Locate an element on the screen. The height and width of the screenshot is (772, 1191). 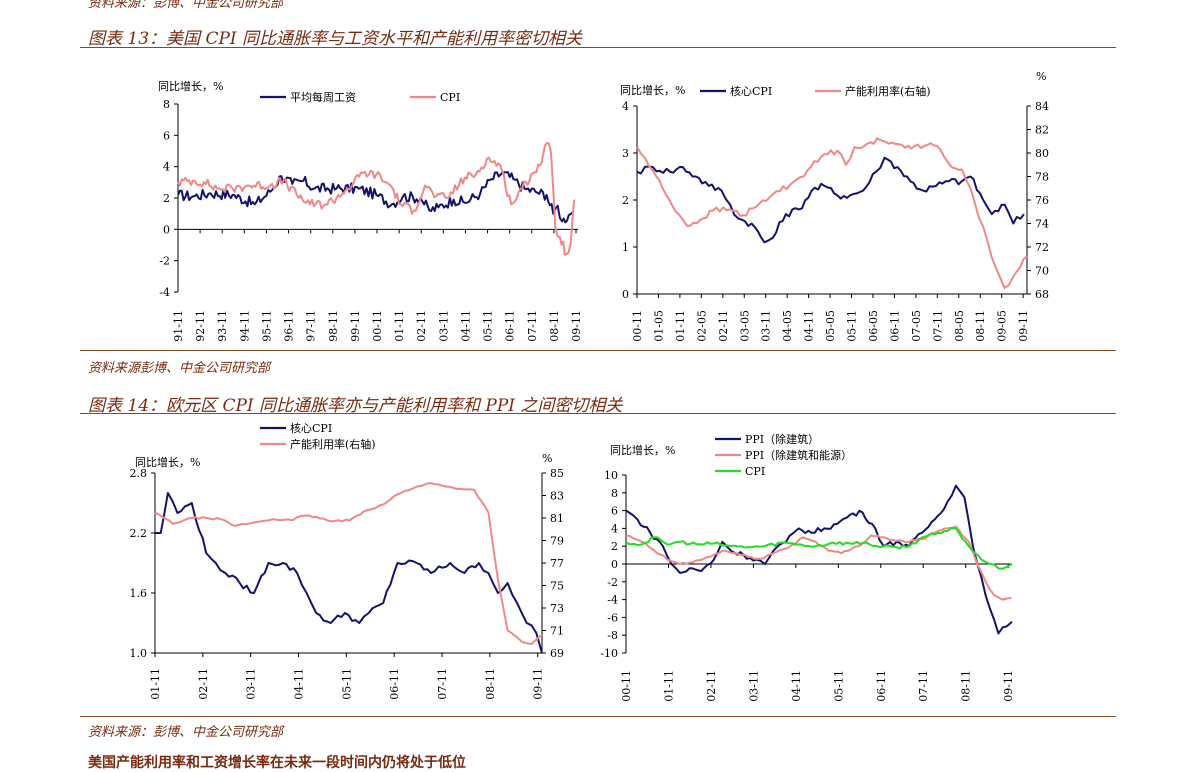
figure-13-title: 图表 13：美国 CPI 同比通胀率与工资水平和产能利用率密切相关 is located at coordinates (335, 39).